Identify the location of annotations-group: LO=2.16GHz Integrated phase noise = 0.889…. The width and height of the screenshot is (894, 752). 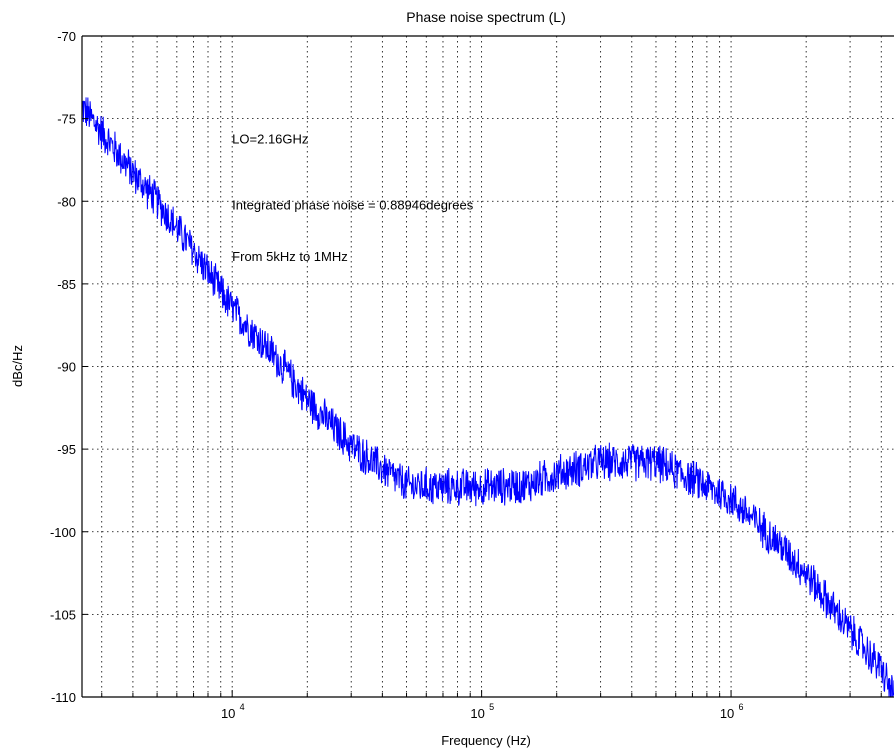
(353, 197).